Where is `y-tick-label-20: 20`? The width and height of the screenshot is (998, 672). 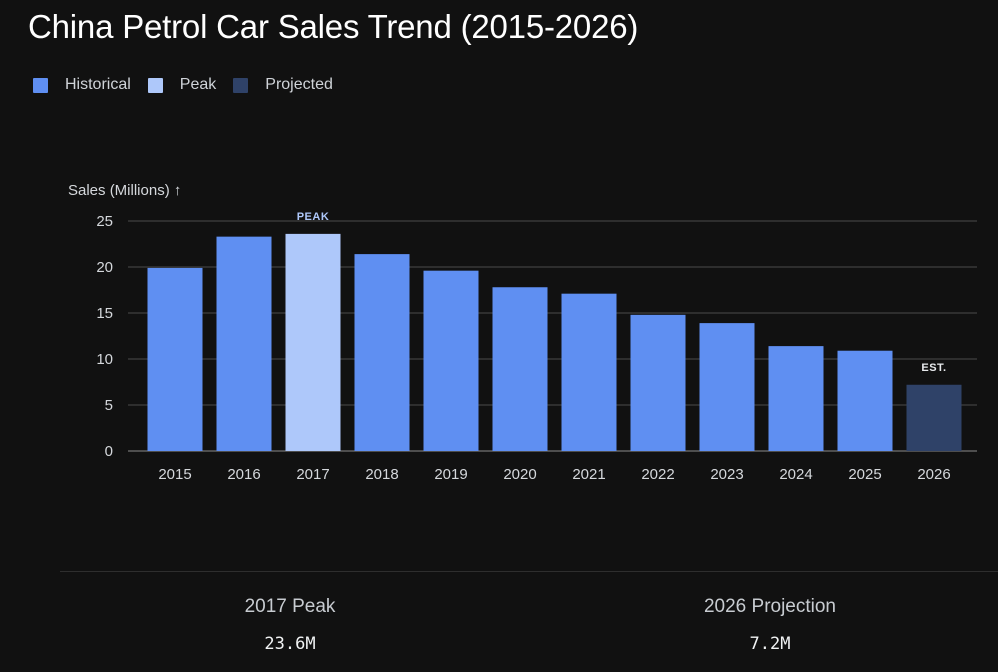
y-tick-label-20: 20 is located at coordinates (104, 267).